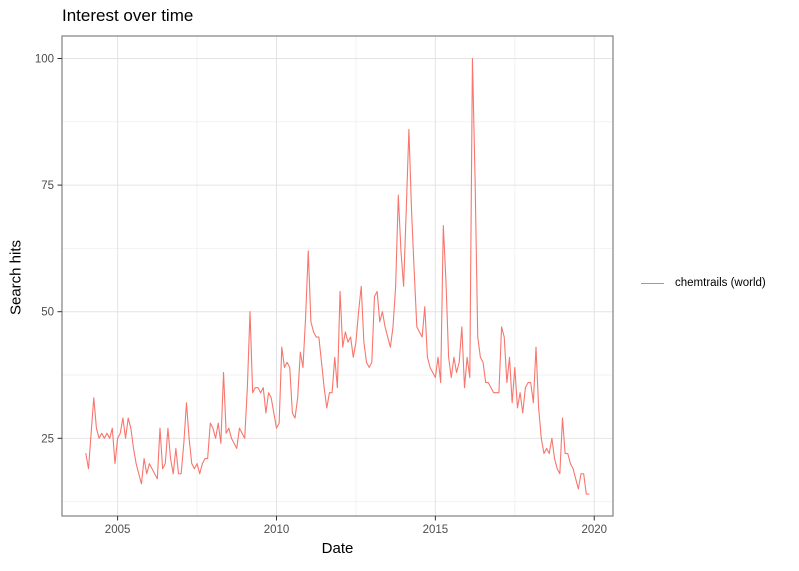 This screenshot has width=799, height=571. Describe the element at coordinates (128, 15) in the screenshot. I see `chart-title: Interest over time` at that location.